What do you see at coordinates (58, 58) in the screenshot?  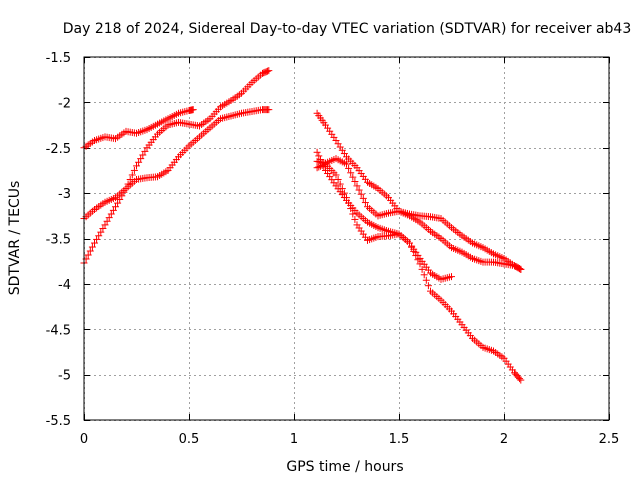 I see `y-tick-label: -1.5` at bounding box center [58, 58].